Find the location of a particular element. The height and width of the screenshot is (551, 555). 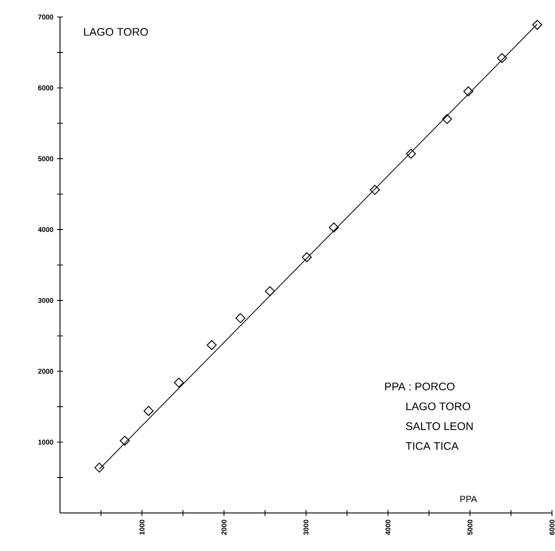

x-axis-title: PPA is located at coordinates (469, 499).